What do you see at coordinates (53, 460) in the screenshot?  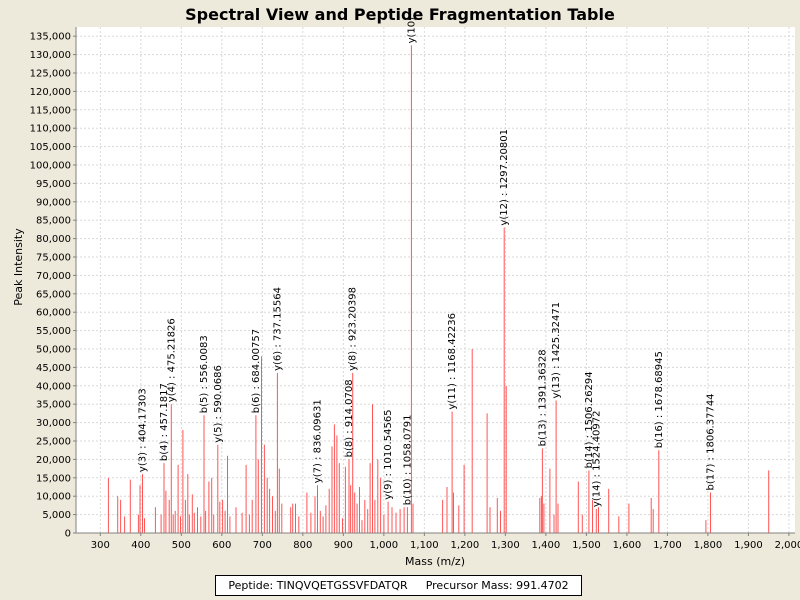 I see `y-tick-label: 20,000` at bounding box center [53, 460].